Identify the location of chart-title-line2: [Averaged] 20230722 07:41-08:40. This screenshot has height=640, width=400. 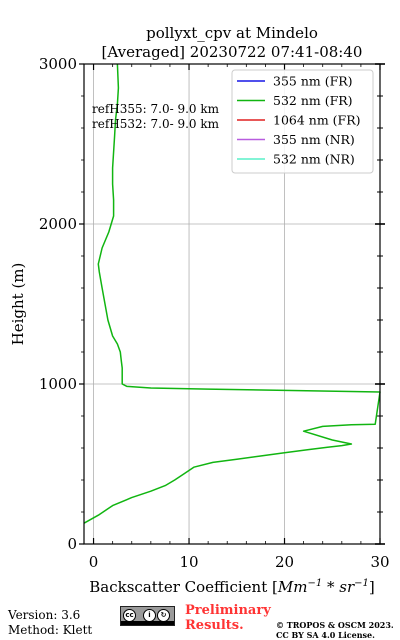
(232, 52).